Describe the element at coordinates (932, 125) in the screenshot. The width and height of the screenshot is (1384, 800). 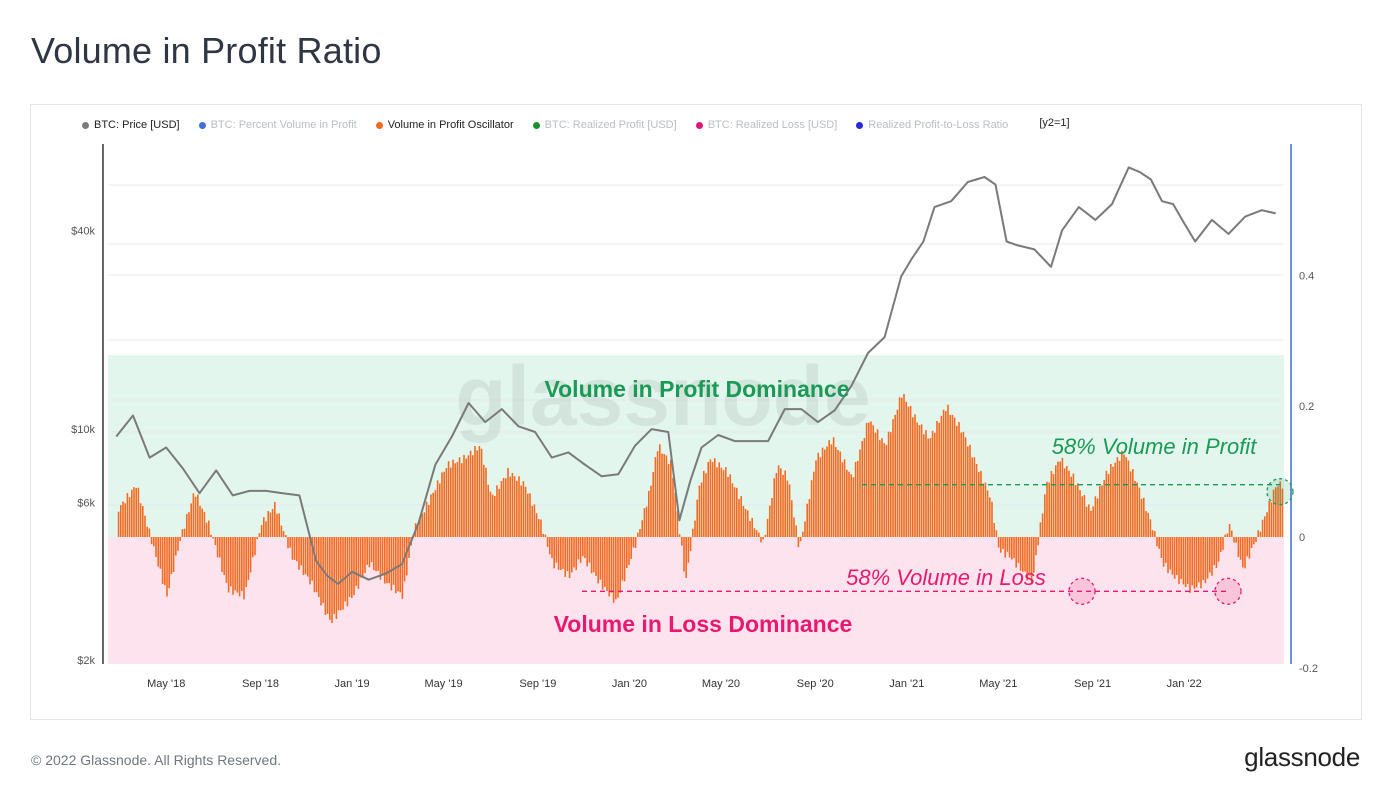
I see `legend-item: Realized Profit-to-Loss Ratio` at that location.